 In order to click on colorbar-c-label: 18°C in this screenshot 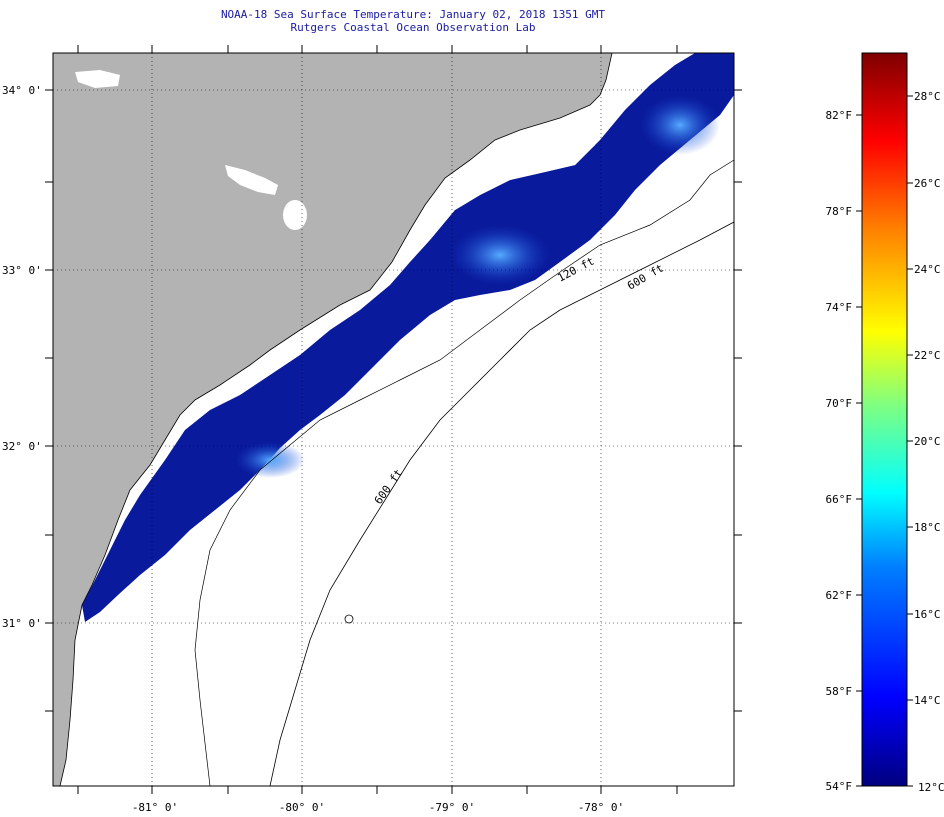, I will do `click(927, 527)`.